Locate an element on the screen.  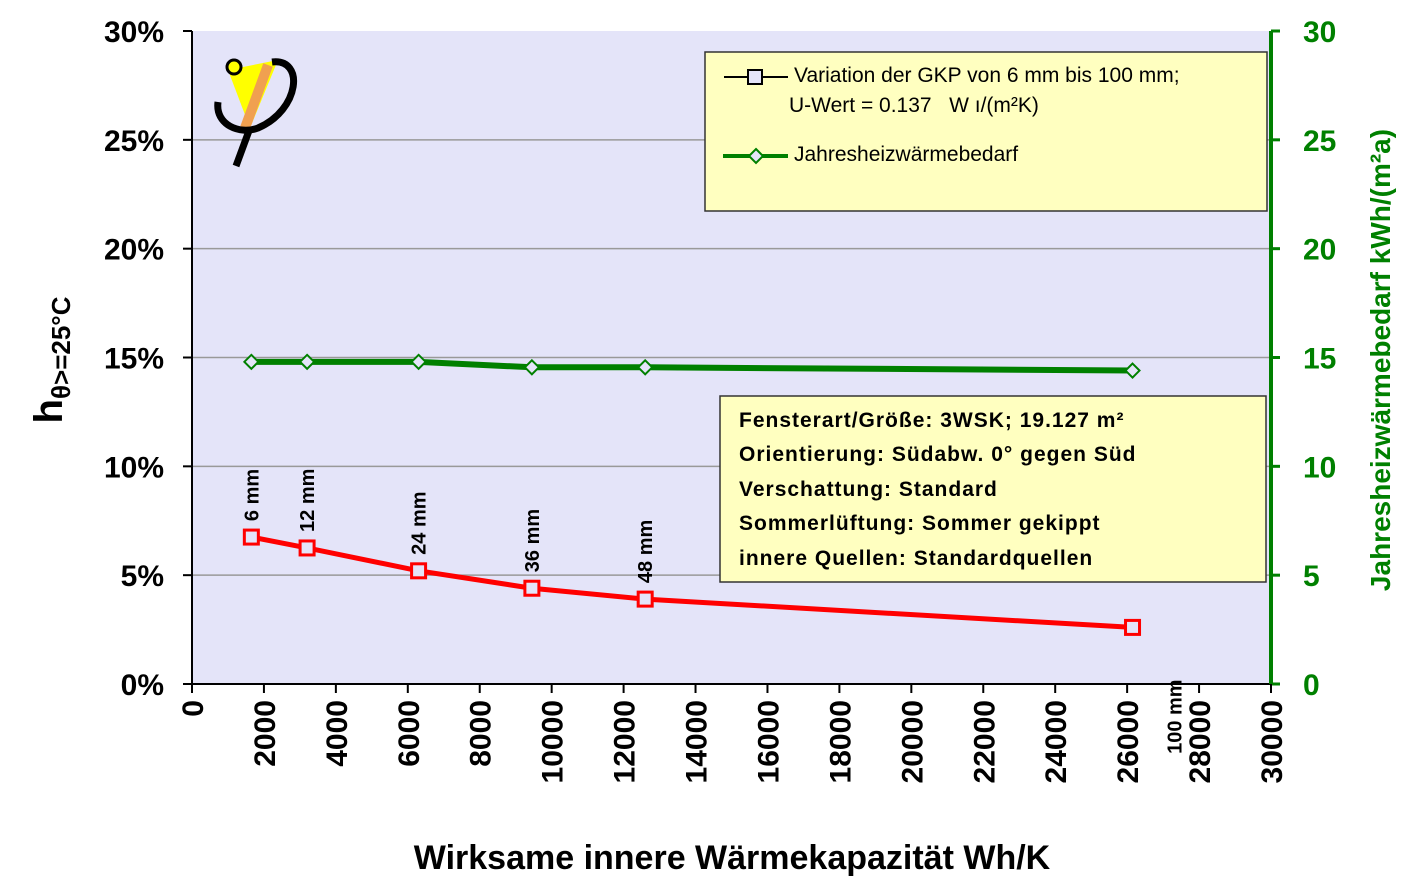
y-tick-label: 15% is located at coordinates (134, 359).